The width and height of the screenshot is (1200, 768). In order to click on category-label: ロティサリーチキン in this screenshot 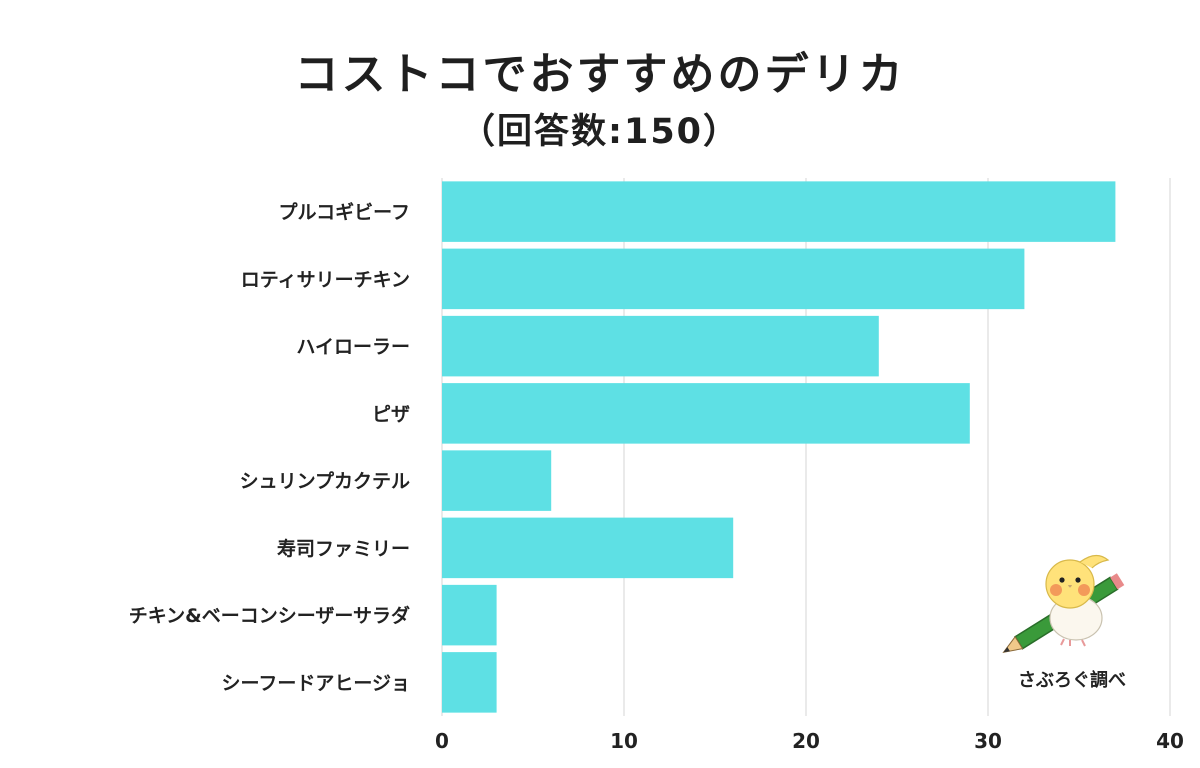, I will do `click(325, 280)`.